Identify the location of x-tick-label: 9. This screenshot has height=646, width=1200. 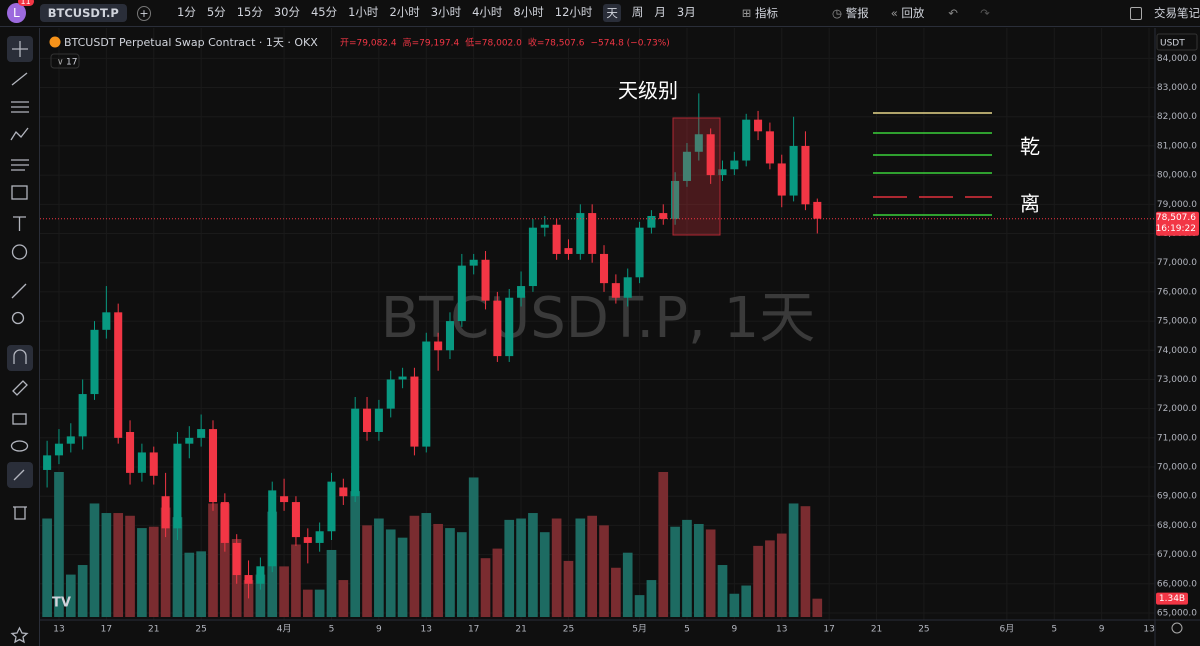
(734, 630).